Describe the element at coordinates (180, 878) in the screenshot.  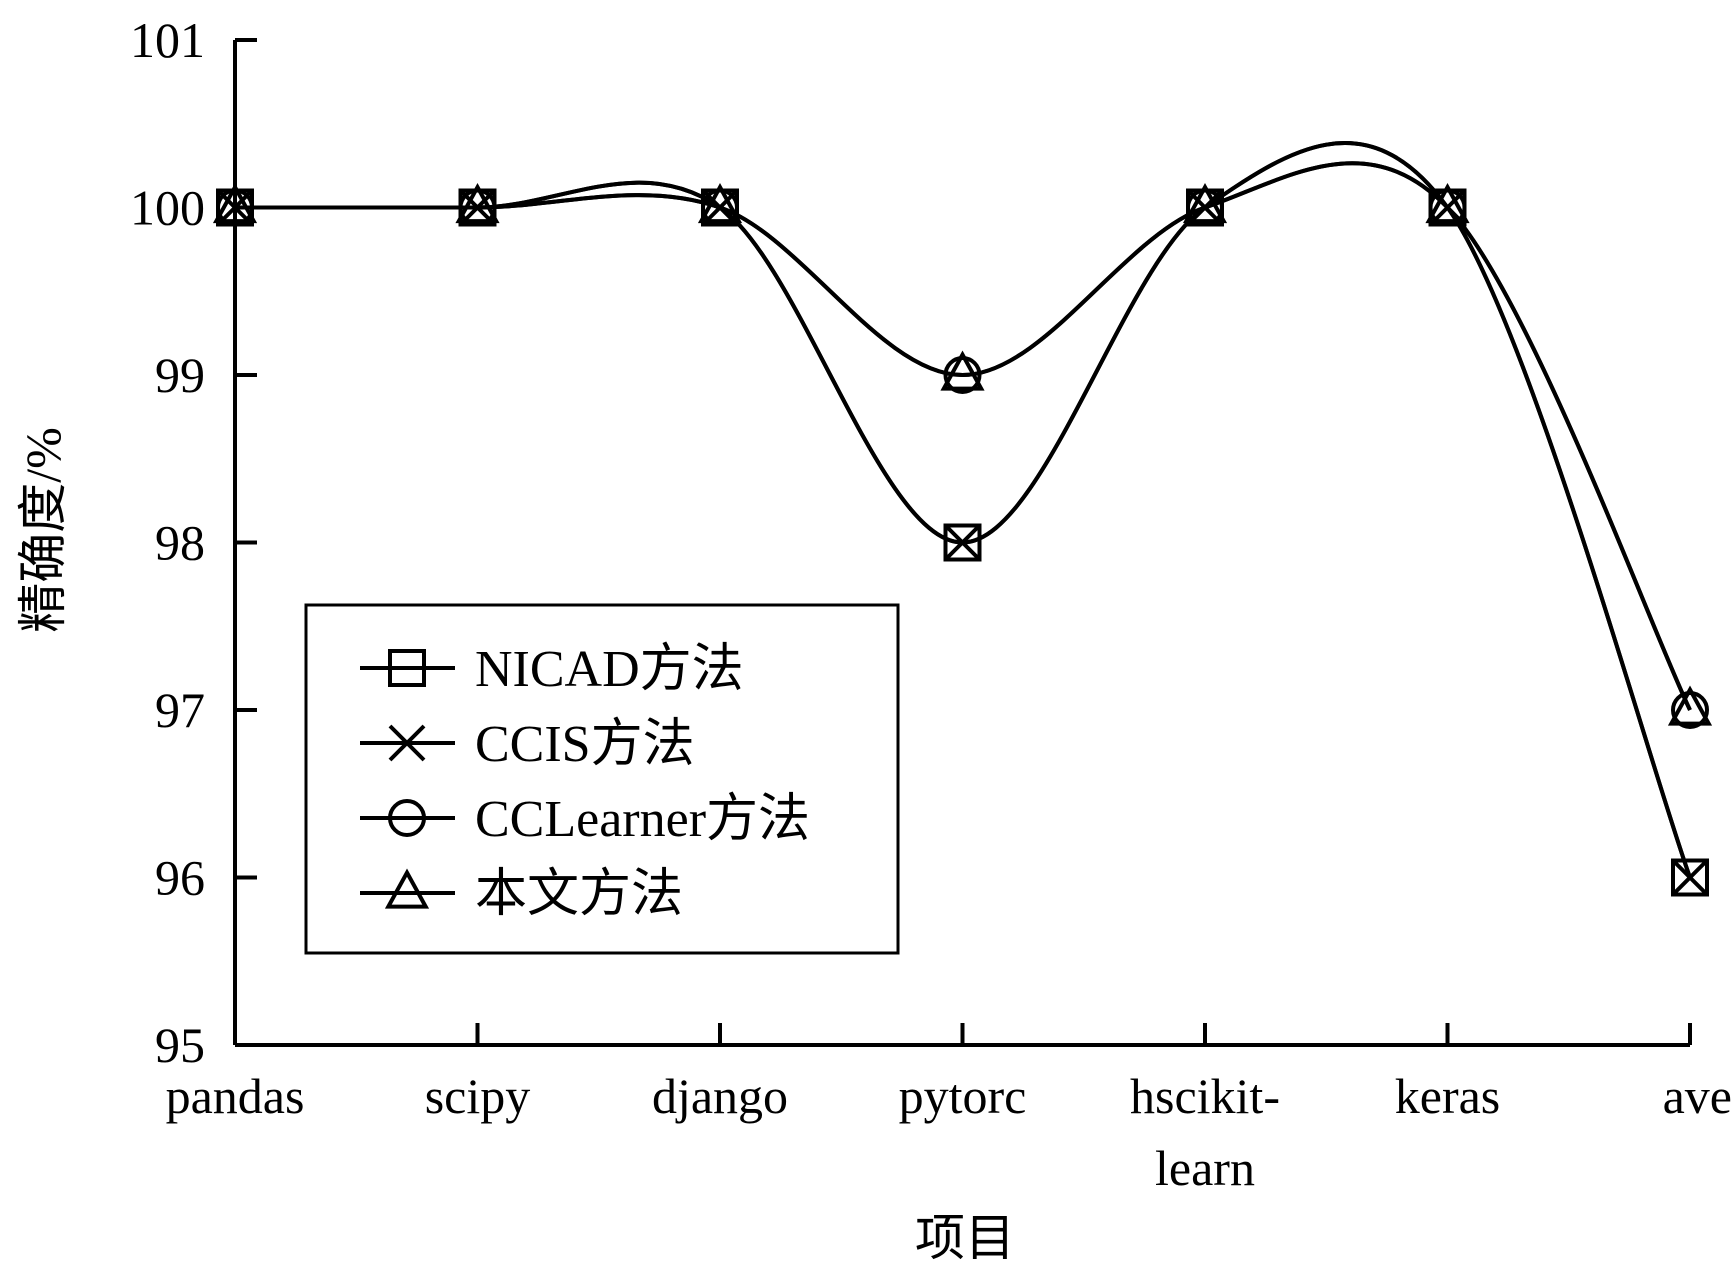
I see `y-tick-label: 96` at that location.